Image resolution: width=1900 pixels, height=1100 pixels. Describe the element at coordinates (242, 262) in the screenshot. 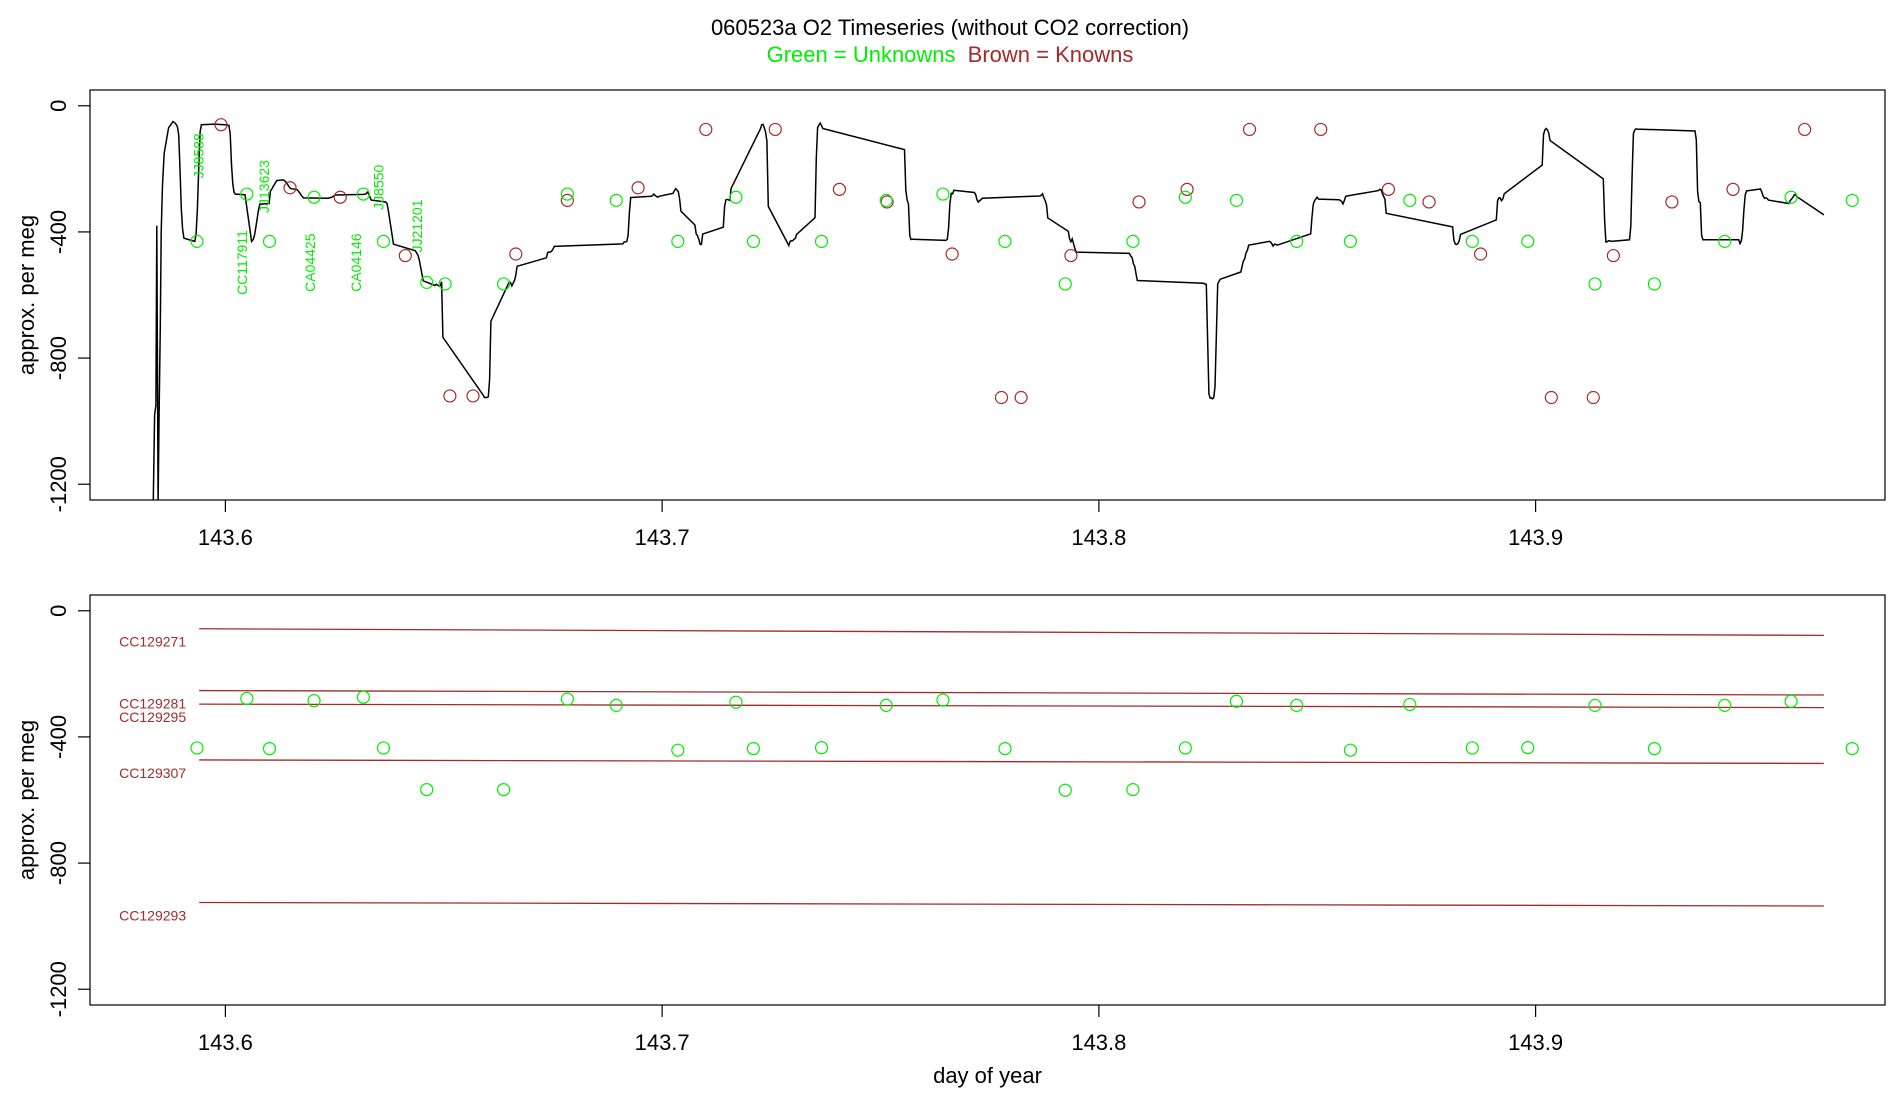

I see `sample-label: CC117911` at that location.